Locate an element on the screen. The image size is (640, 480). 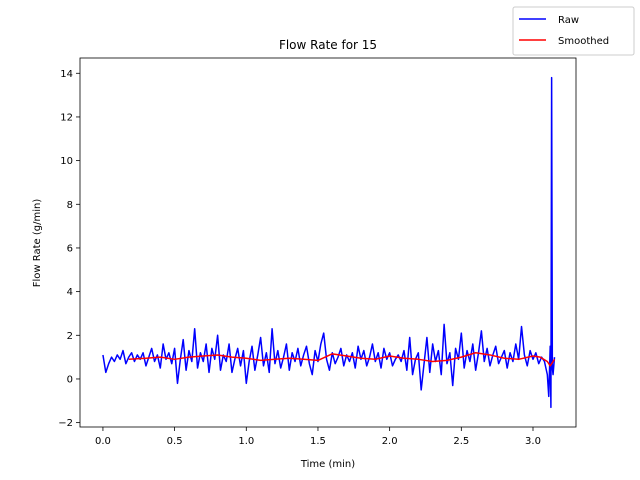
x-axis-label: Time (min) is located at coordinates (327, 464).